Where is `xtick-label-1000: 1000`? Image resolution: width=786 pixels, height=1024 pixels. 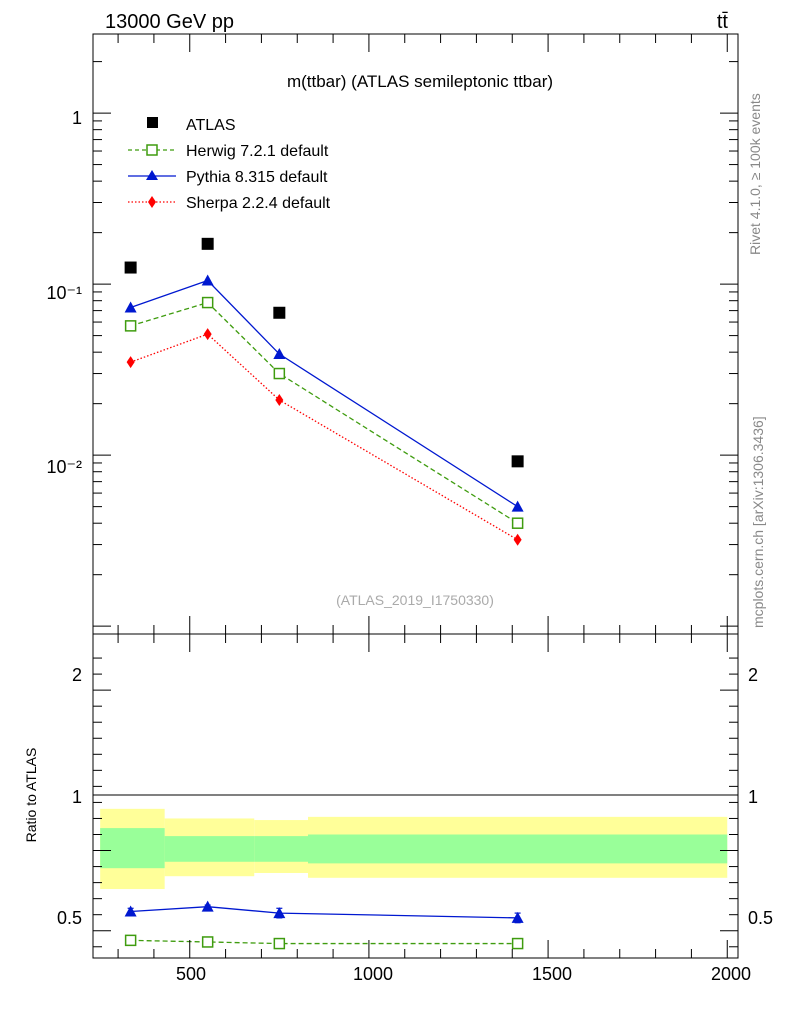
xtick-label-1000: 1000 is located at coordinates (373, 974).